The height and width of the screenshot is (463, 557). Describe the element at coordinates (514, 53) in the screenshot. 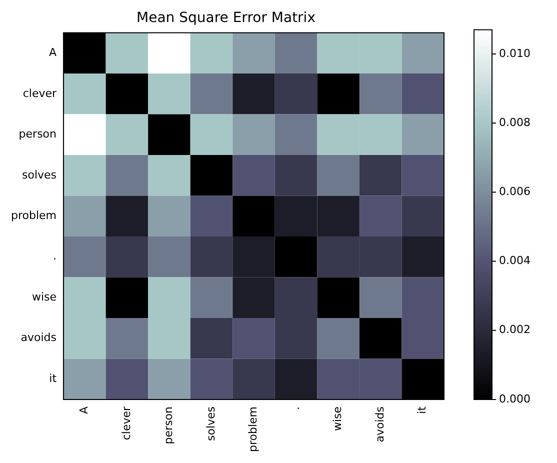

I see `color-bar-label: 0.010` at that location.